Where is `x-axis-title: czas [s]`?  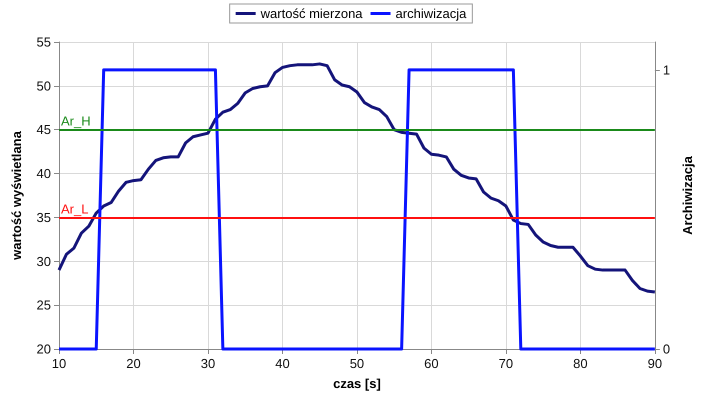
x-axis-title: czas [s] is located at coordinates (357, 383).